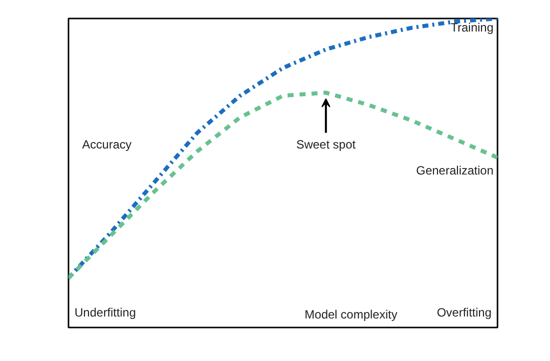 Image resolution: width=550 pixels, height=361 pixels. What do you see at coordinates (464, 313) in the screenshot?
I see `annotation: Overfitting` at bounding box center [464, 313].